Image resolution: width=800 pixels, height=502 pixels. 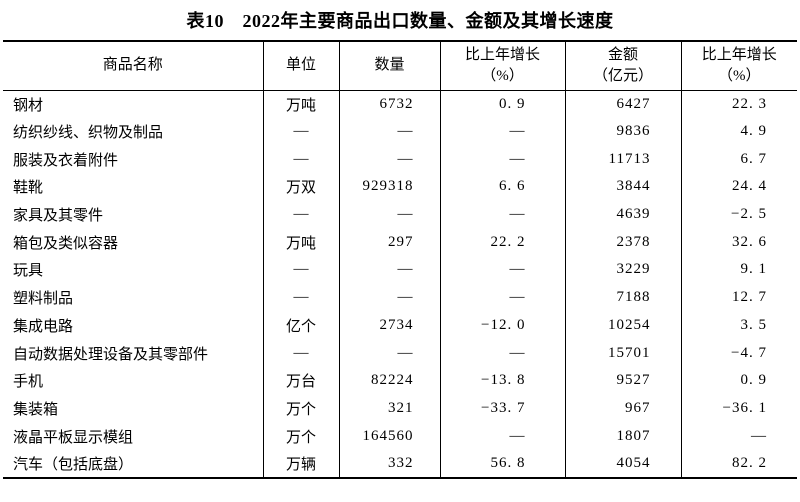 What do you see at coordinates (622, 436) in the screenshot?
I see `cell-amount: 1807` at bounding box center [622, 436].